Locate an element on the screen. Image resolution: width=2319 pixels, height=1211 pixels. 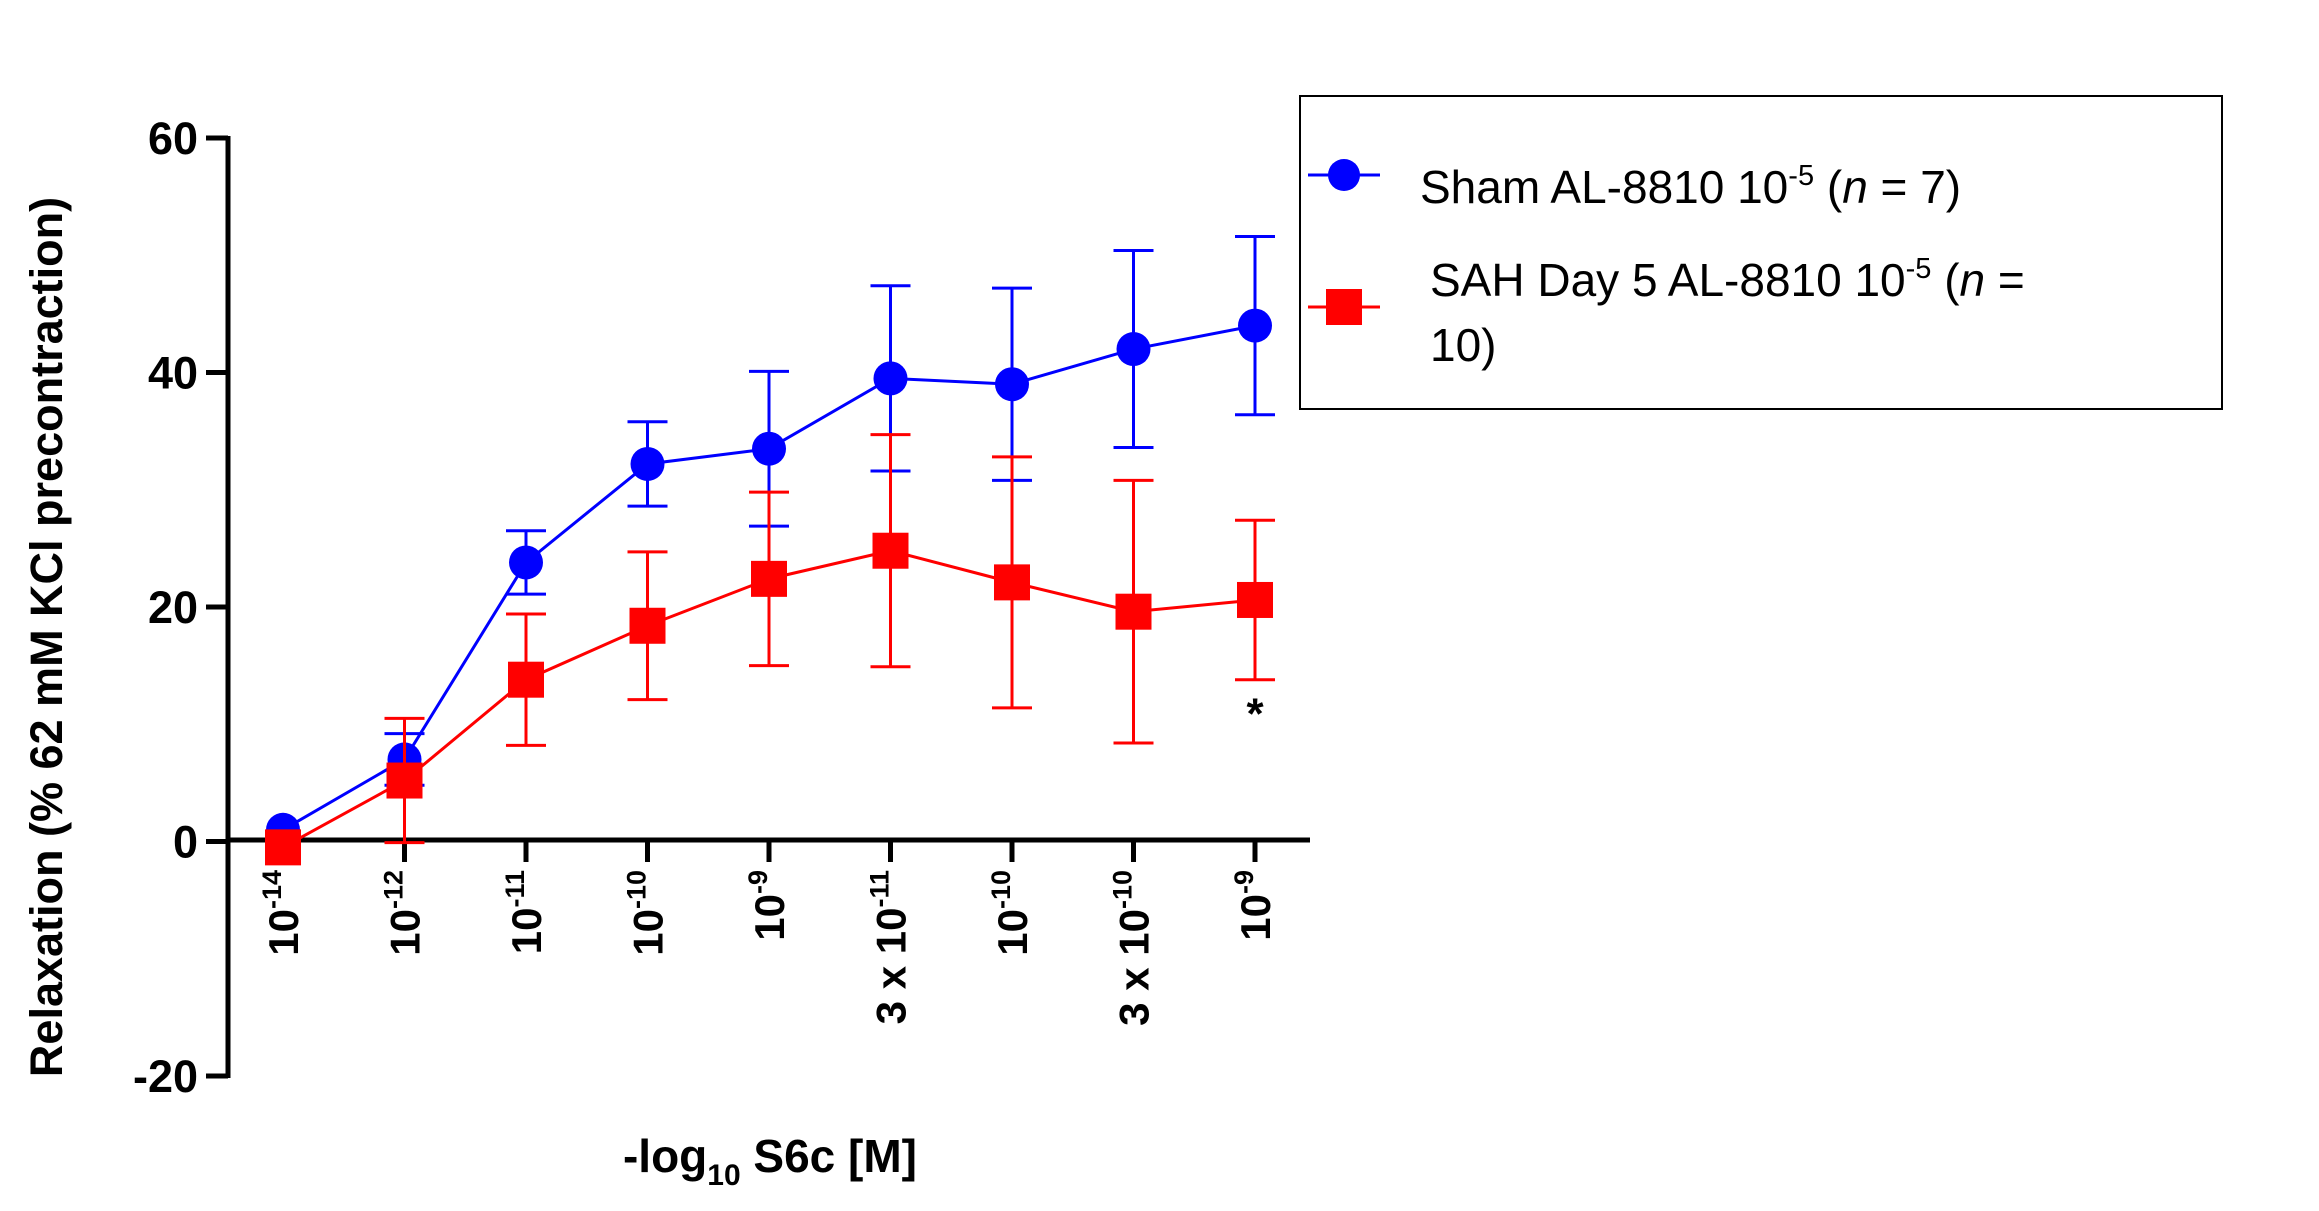
x-tick-label: 3 x 10-10 is located at coordinates (1133, 948).